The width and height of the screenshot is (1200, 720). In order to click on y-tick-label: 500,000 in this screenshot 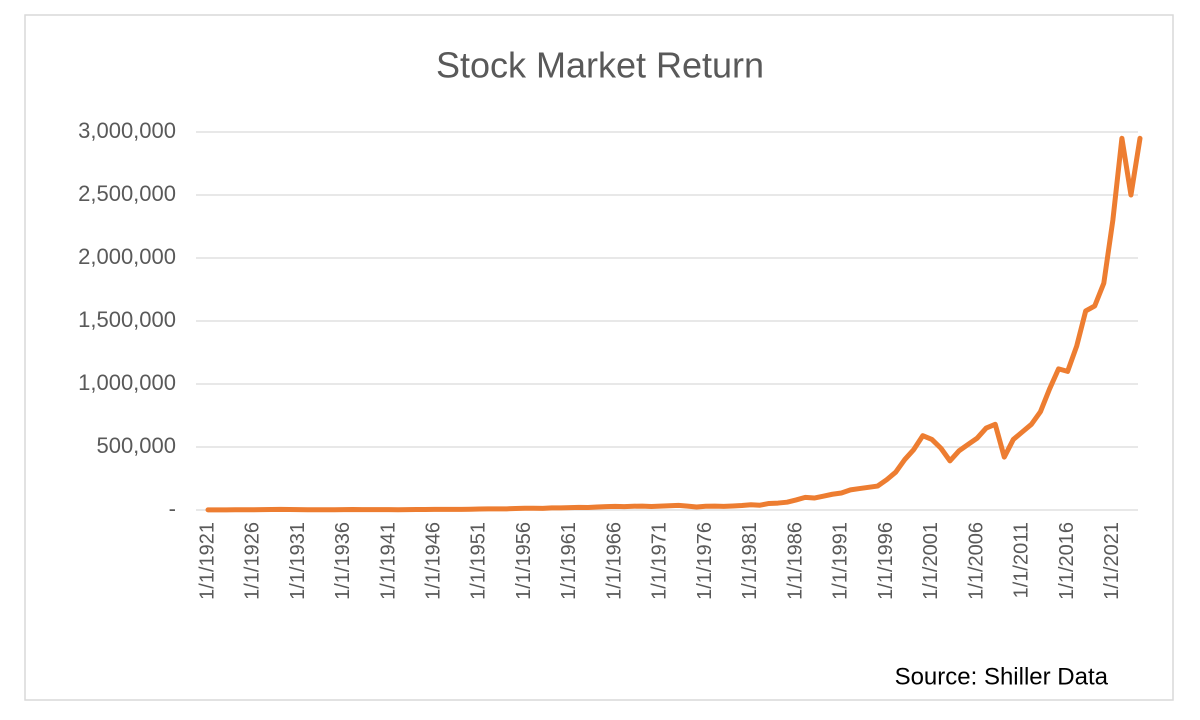, I will do `click(136, 445)`.